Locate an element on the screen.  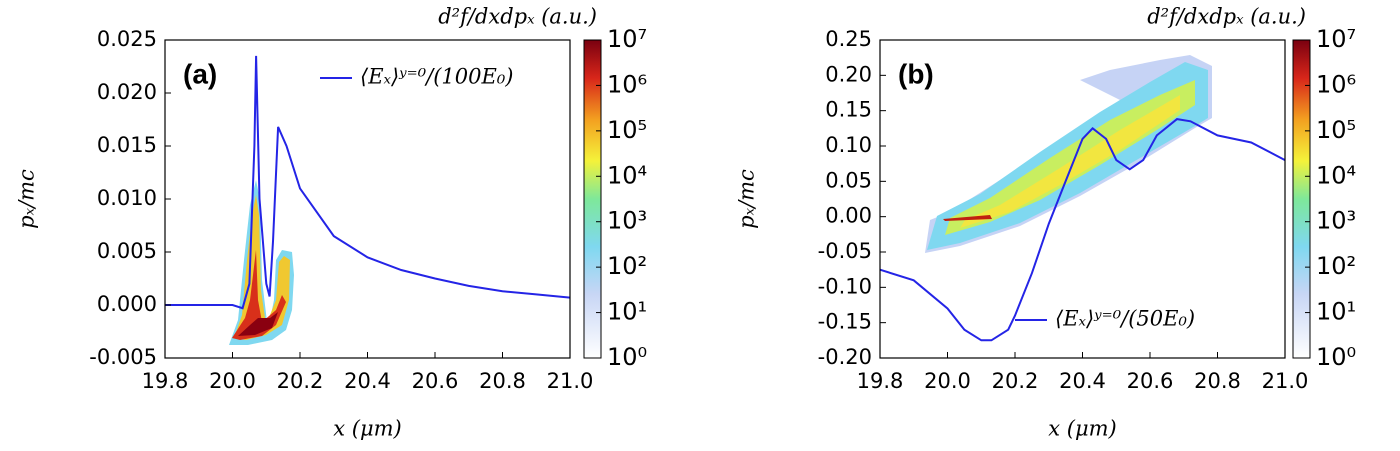
y-tick-label: -0.20 is located at coordinates (845, 357).